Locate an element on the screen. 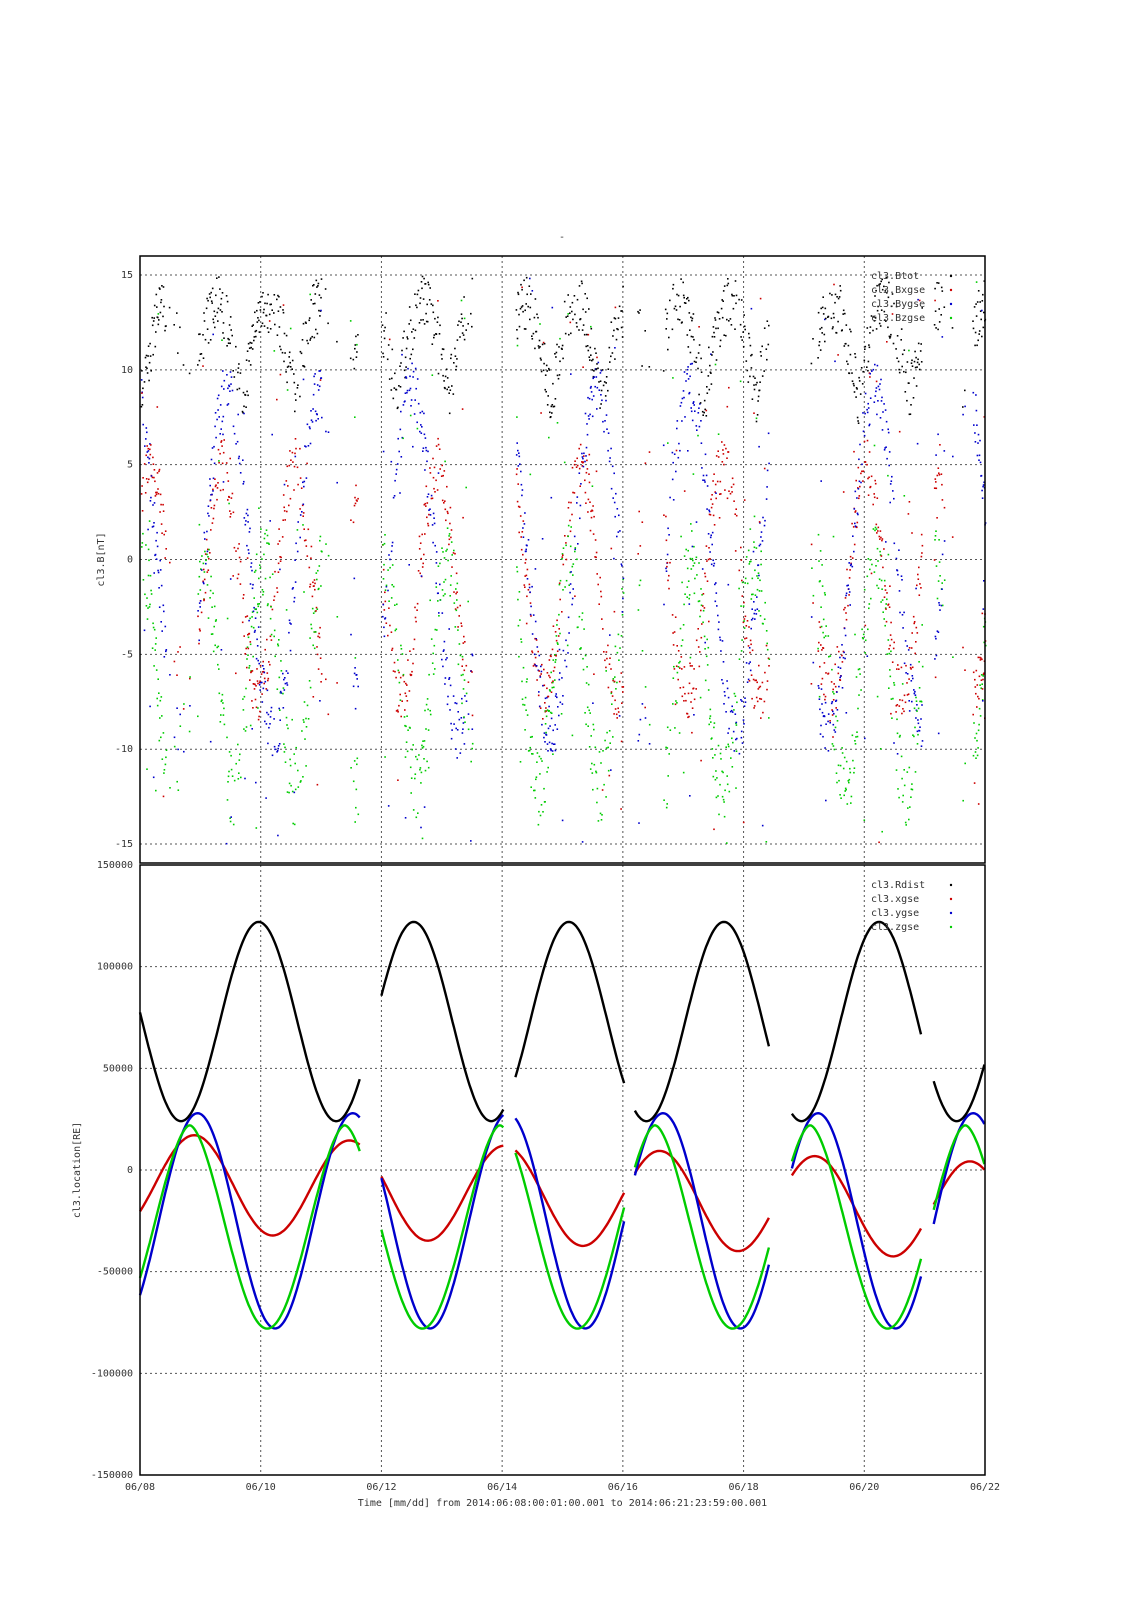  legend-marker is located at coordinates (951, 899).